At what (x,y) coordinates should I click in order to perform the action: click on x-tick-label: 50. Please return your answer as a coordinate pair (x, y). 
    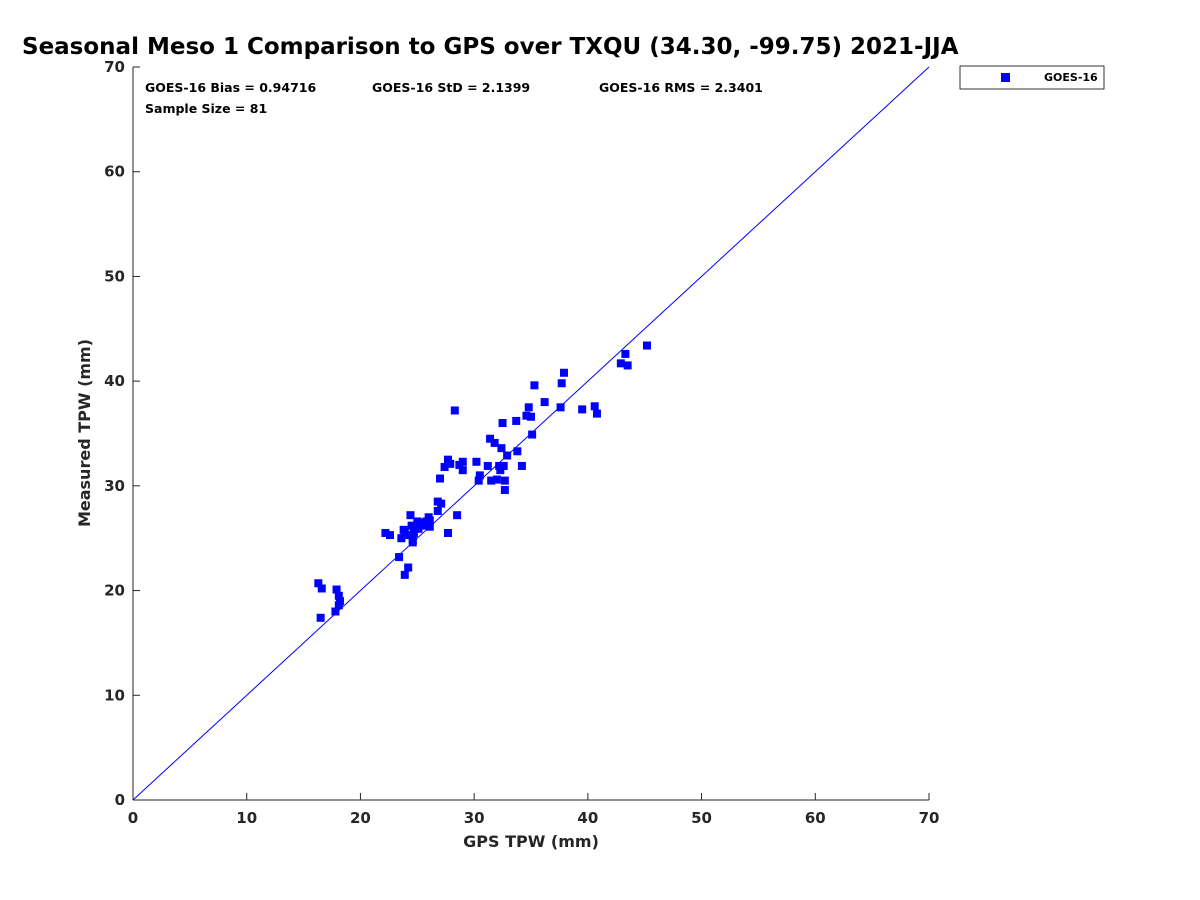
    Looking at the image, I should click on (701, 818).